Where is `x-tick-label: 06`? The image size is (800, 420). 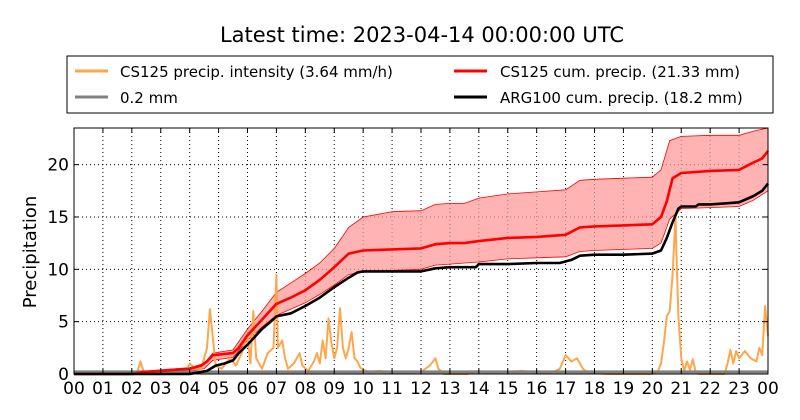 x-tick-label: 06 is located at coordinates (248, 389).